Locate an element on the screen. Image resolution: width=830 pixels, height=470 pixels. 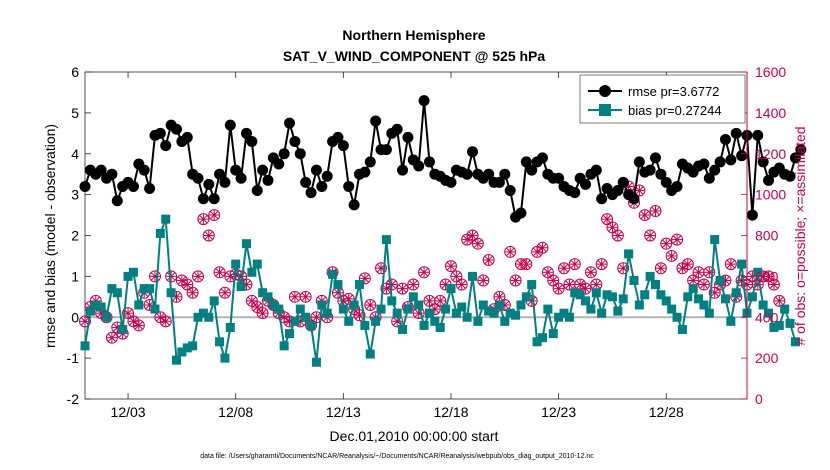
legend-rmse-label: rmse pr=3.6772 is located at coordinates (673, 91).